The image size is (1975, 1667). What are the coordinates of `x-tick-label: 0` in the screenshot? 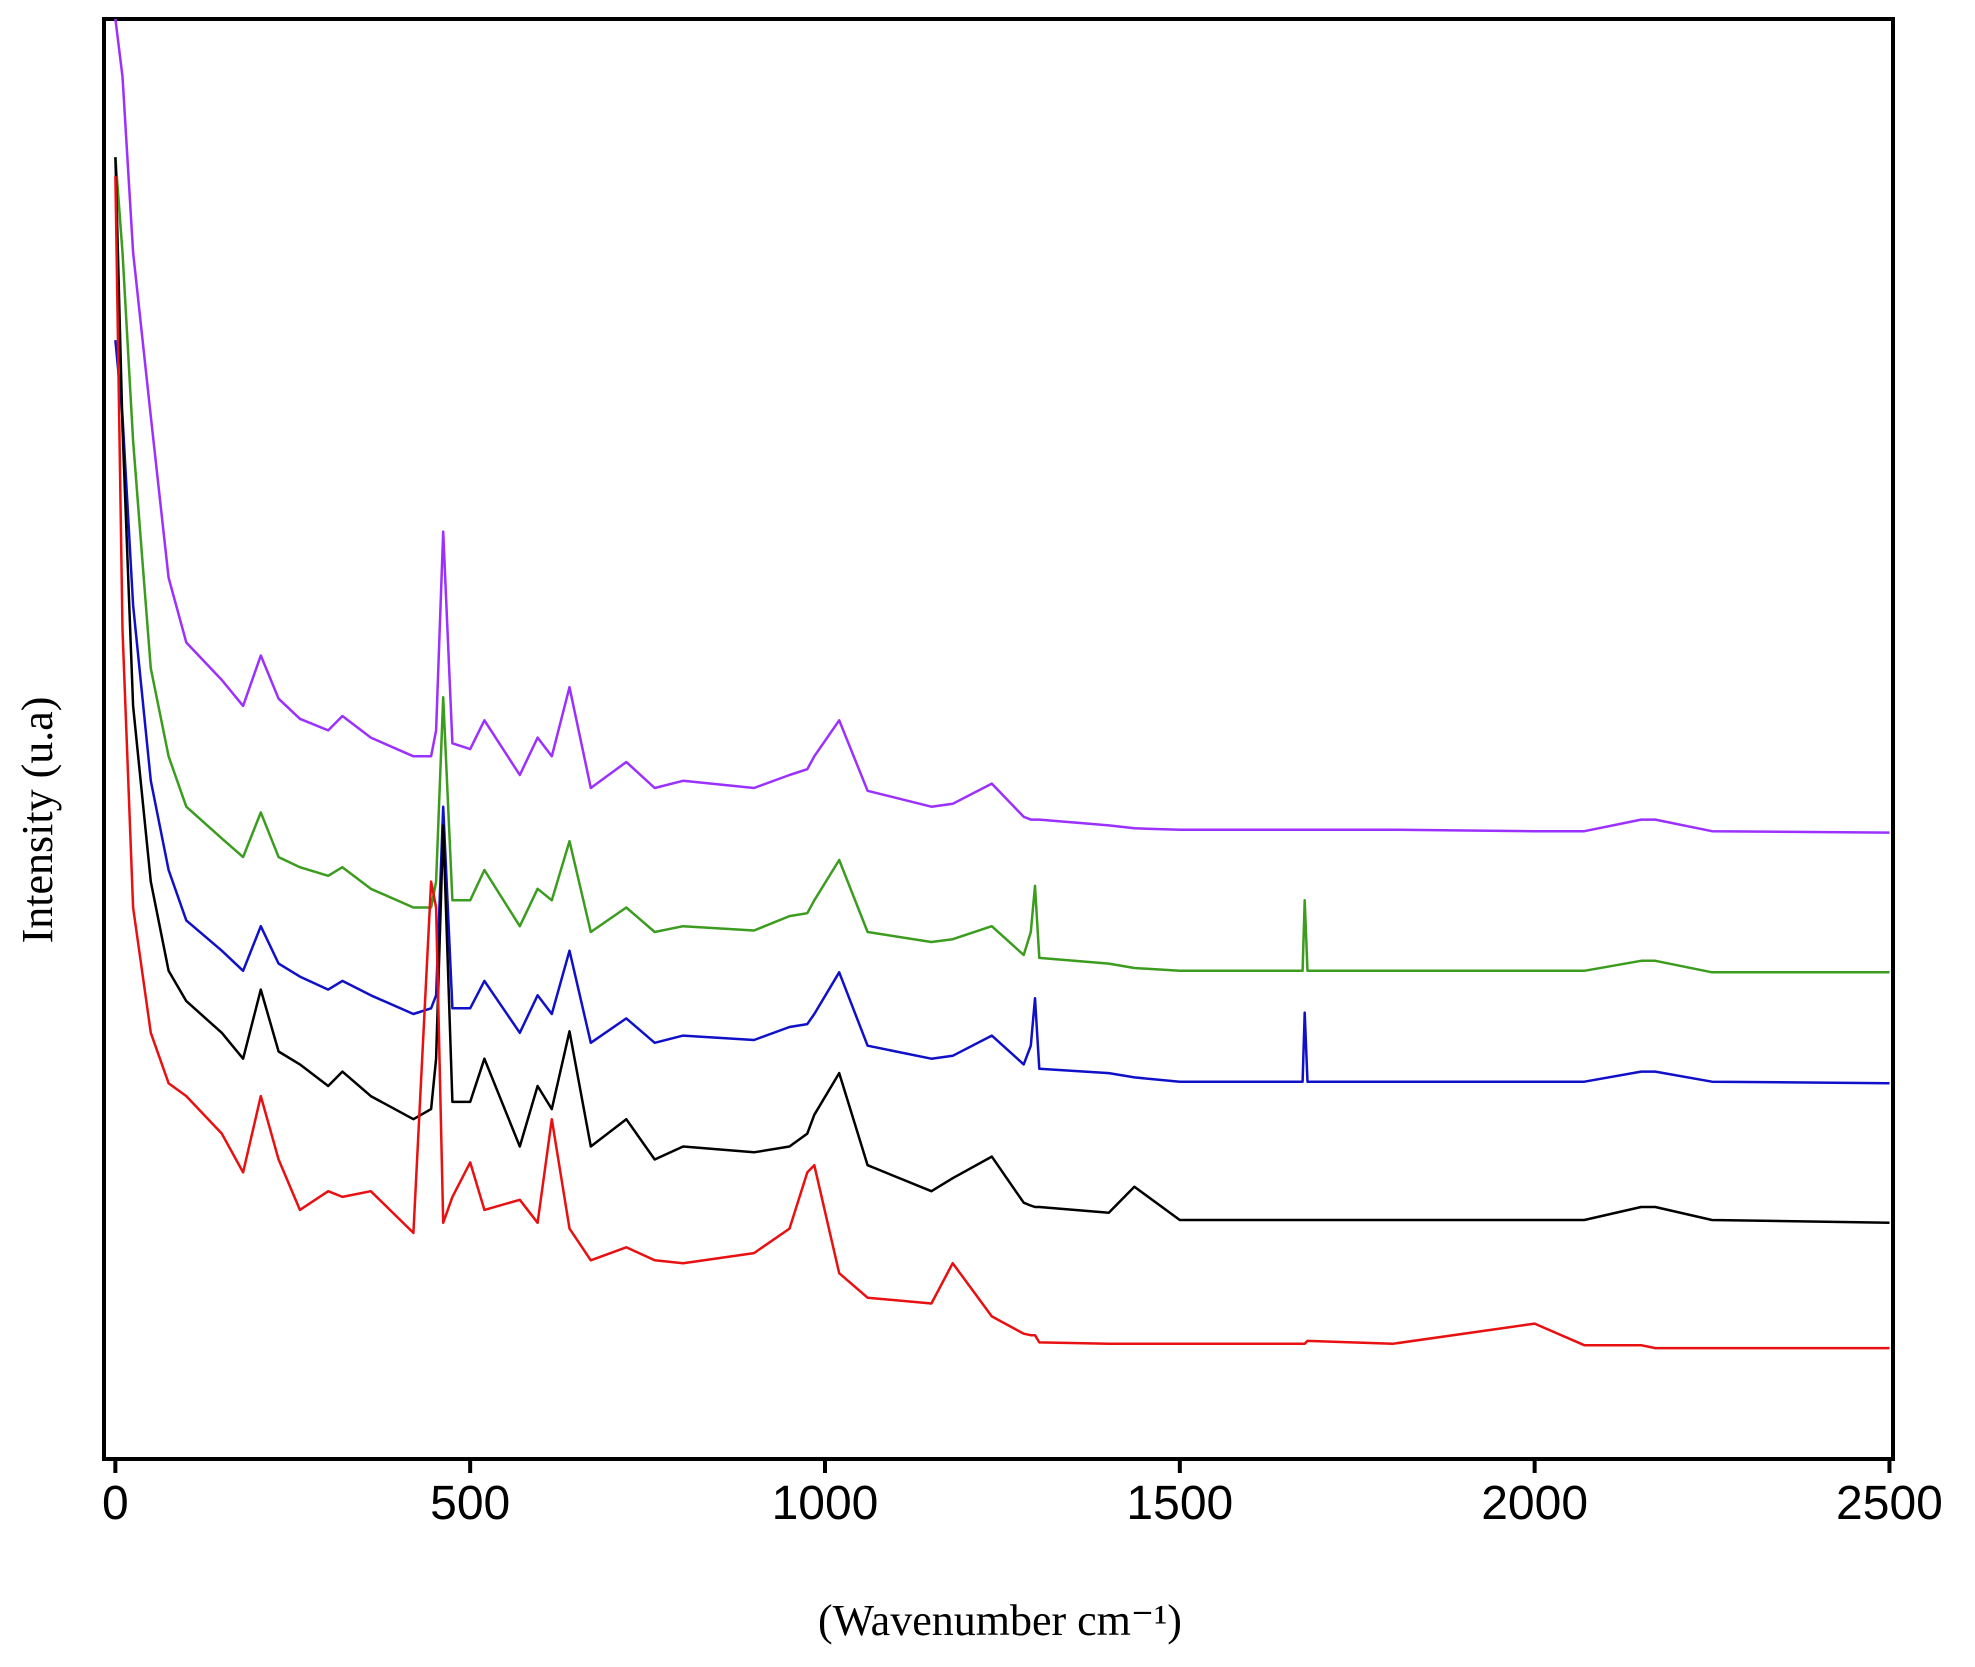 It's located at (115, 1503).